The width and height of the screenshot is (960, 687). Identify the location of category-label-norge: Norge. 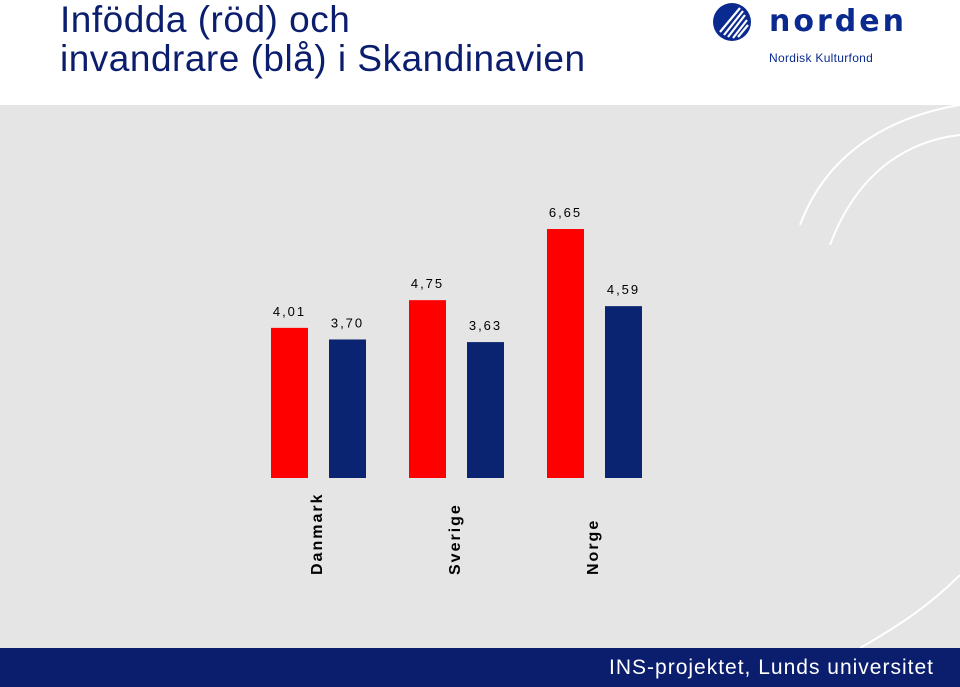
(593, 547).